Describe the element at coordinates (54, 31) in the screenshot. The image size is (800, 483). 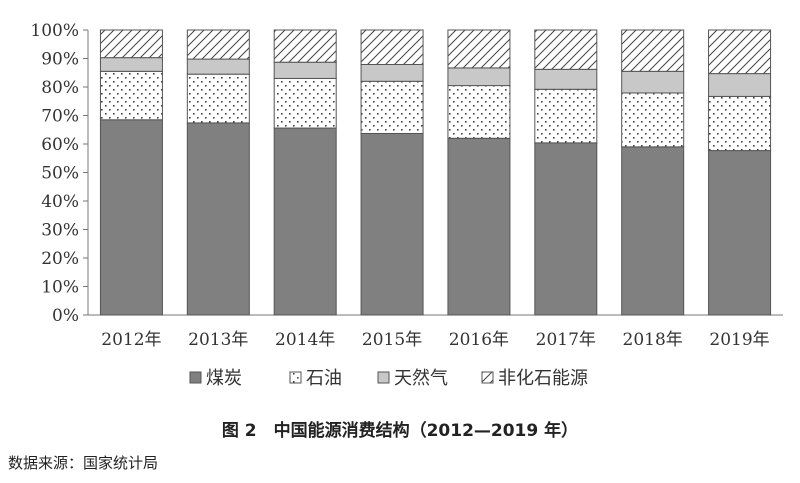
I see `y-tick-label: 100%` at that location.